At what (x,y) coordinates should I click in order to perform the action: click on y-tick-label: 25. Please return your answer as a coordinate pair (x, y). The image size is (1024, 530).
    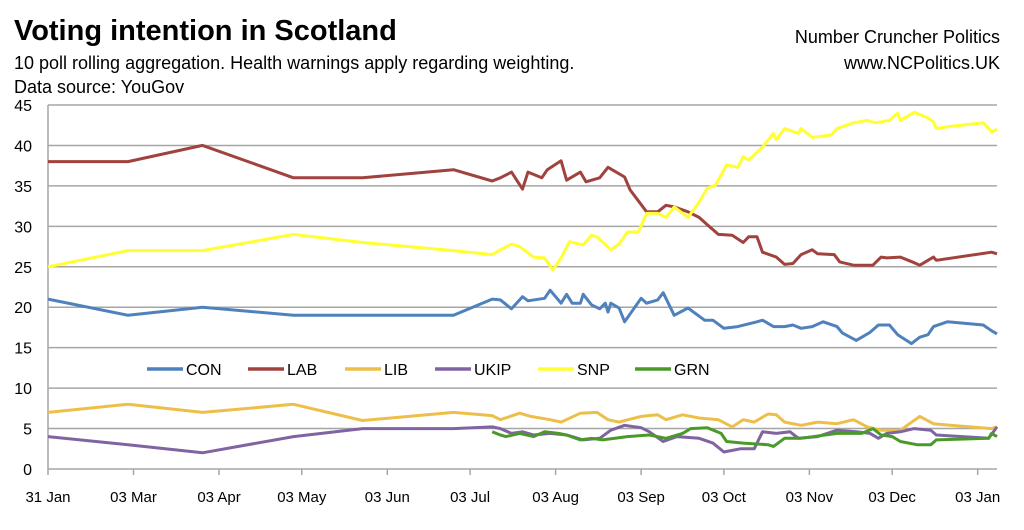
    Looking at the image, I should click on (23, 268).